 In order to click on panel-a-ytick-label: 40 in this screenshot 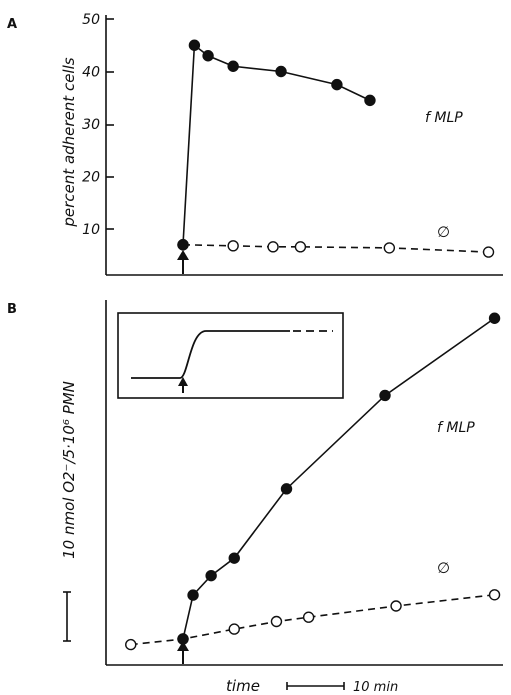, I will do `click(91, 73)`.